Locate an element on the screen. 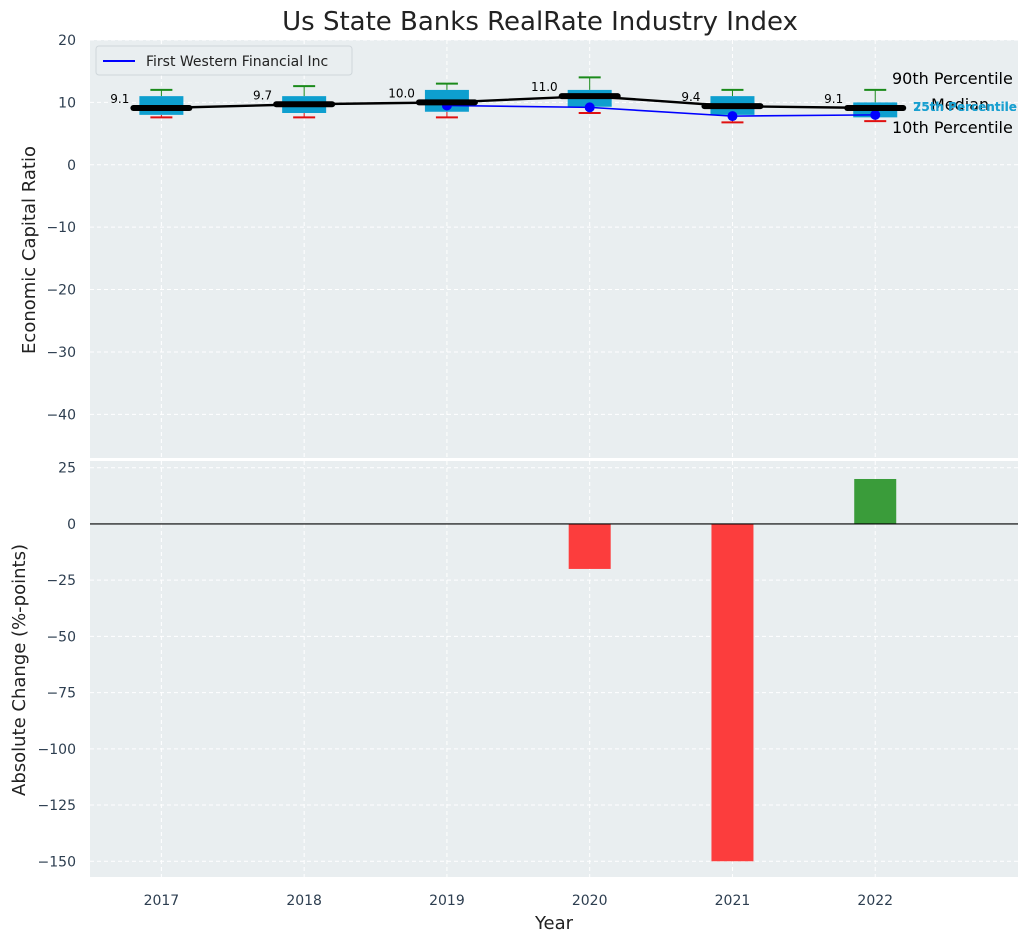 This screenshot has height=942, width=1029. top-y-ticks: 20 10 0 −10 −20 −30 −40 is located at coordinates (61, 228).